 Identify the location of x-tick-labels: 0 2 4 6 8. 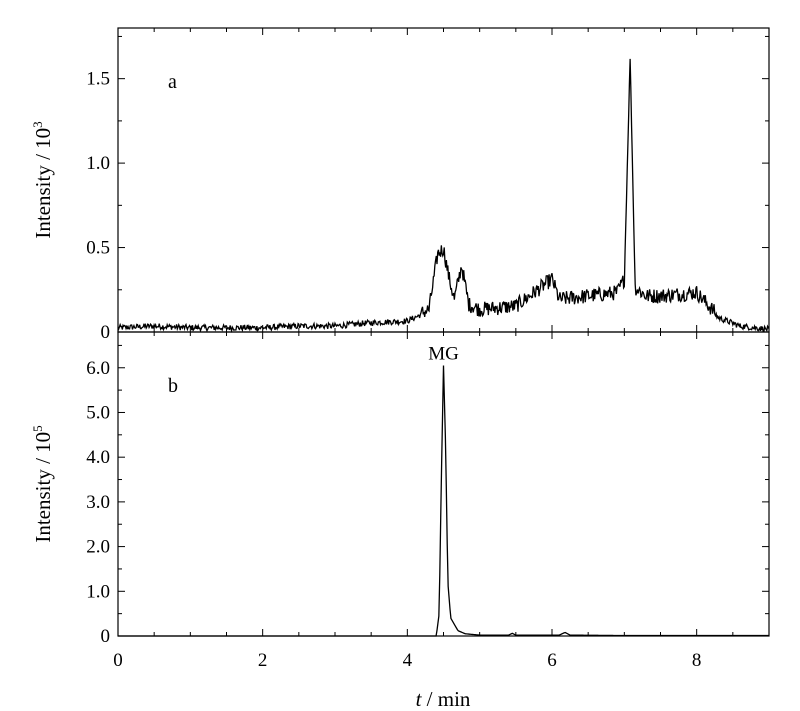
(407, 660).